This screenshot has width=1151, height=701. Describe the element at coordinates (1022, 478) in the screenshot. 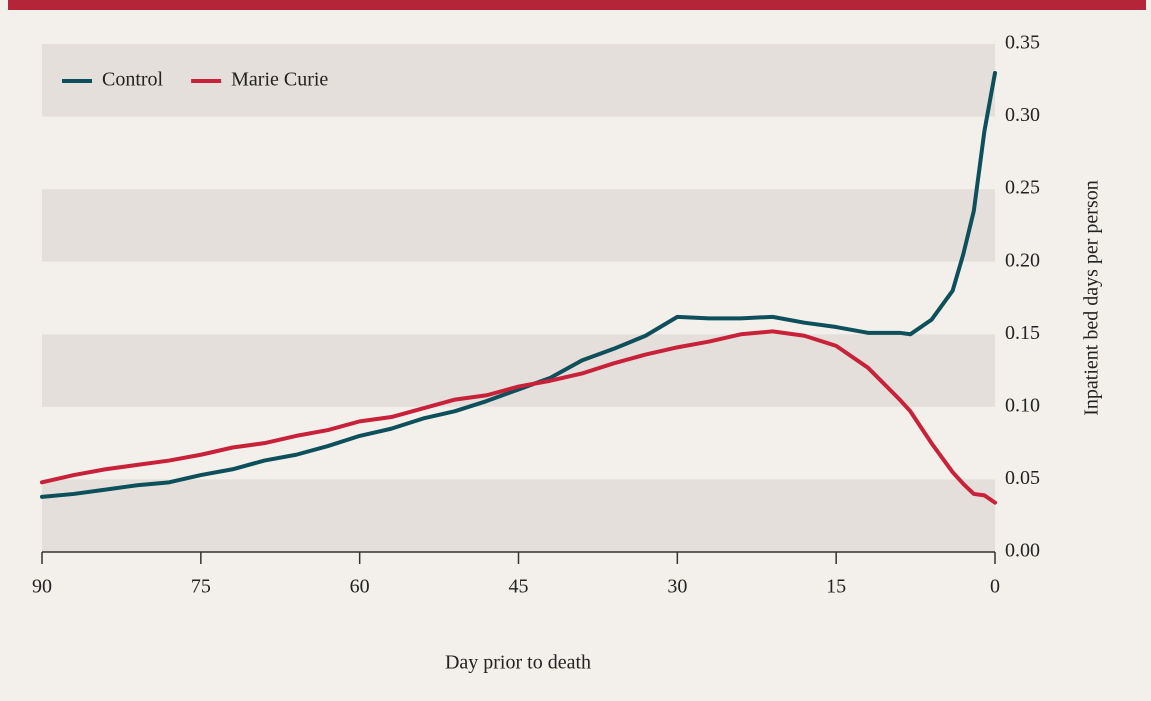

I see `y-tick-label: 0.05` at that location.